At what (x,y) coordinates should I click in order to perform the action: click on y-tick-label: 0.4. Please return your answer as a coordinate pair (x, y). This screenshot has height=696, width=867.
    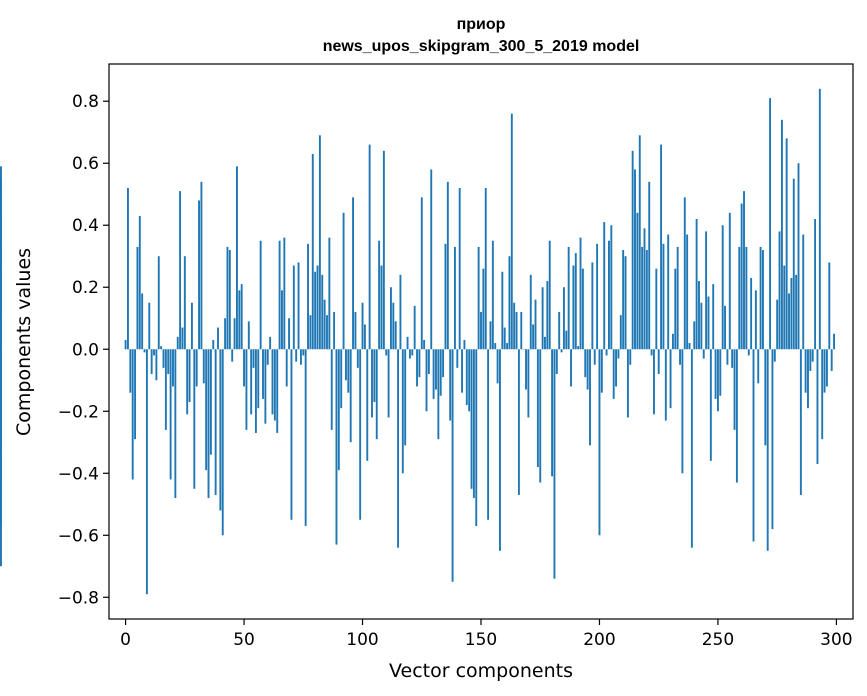
    Looking at the image, I should click on (85, 226).